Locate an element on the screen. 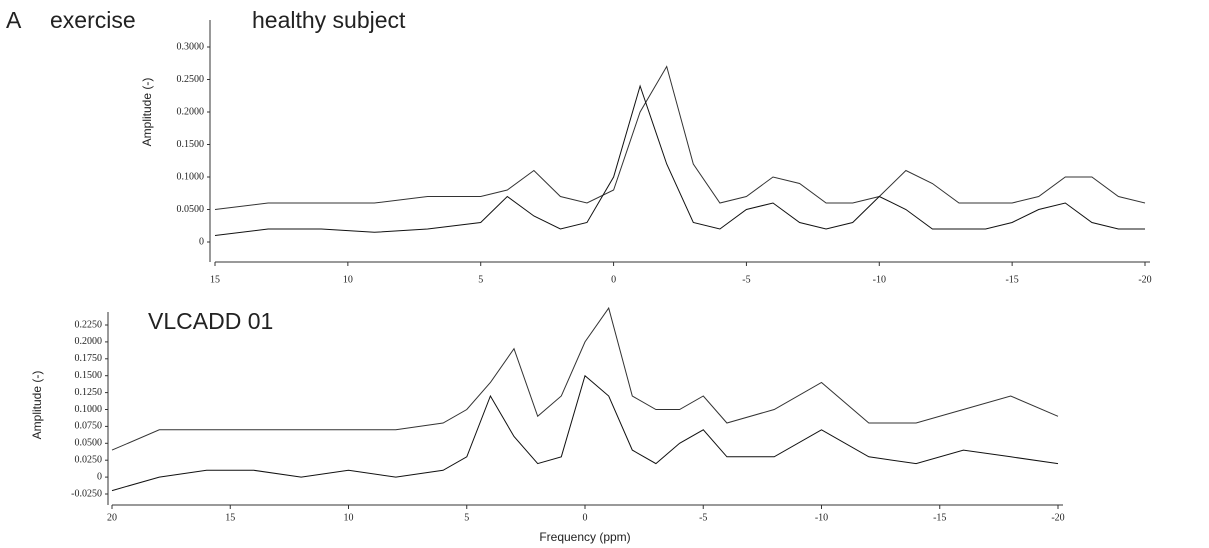 This screenshot has height=548, width=1209. panel-label: A is located at coordinates (14, 20).